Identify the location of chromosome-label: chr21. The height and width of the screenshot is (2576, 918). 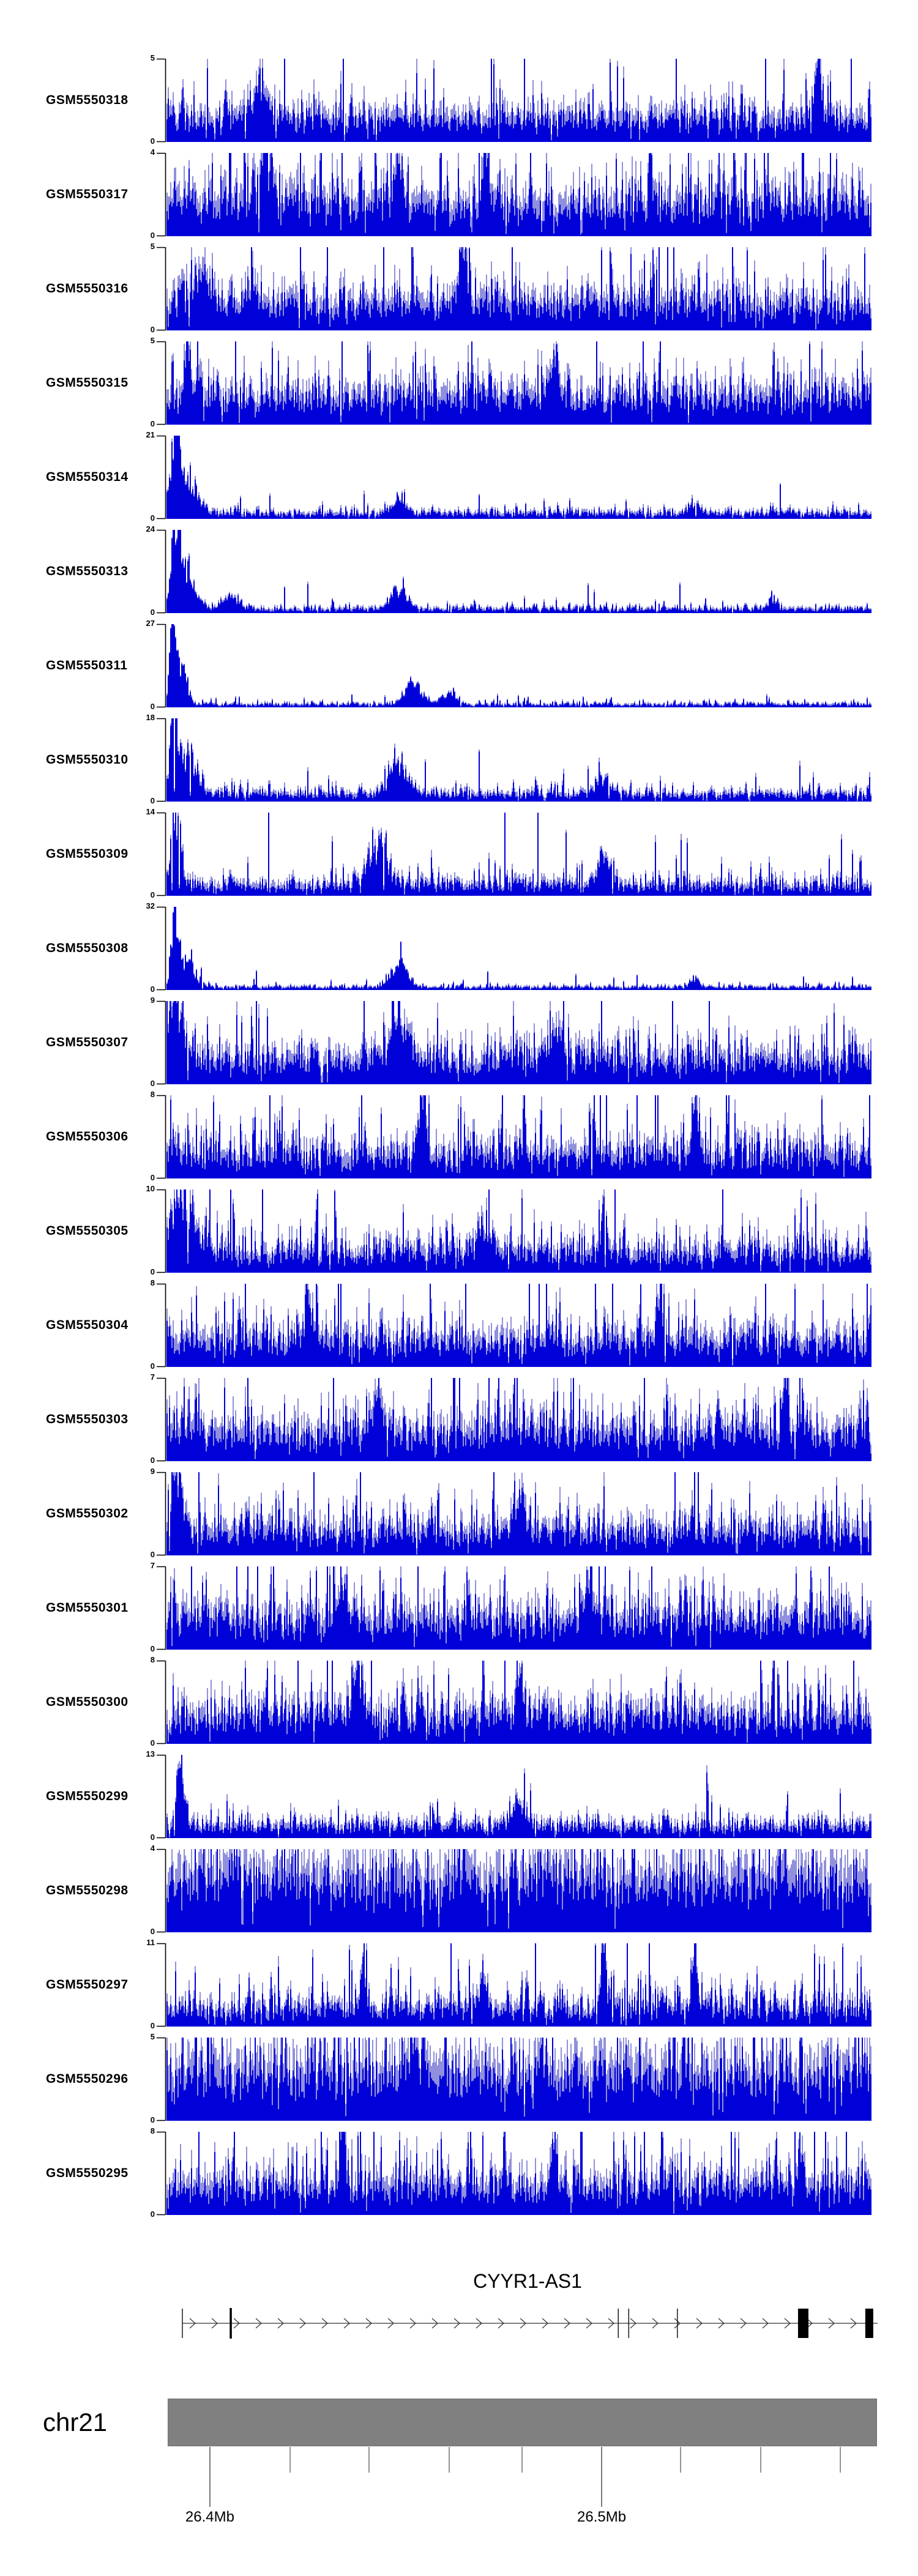
(75, 2422).